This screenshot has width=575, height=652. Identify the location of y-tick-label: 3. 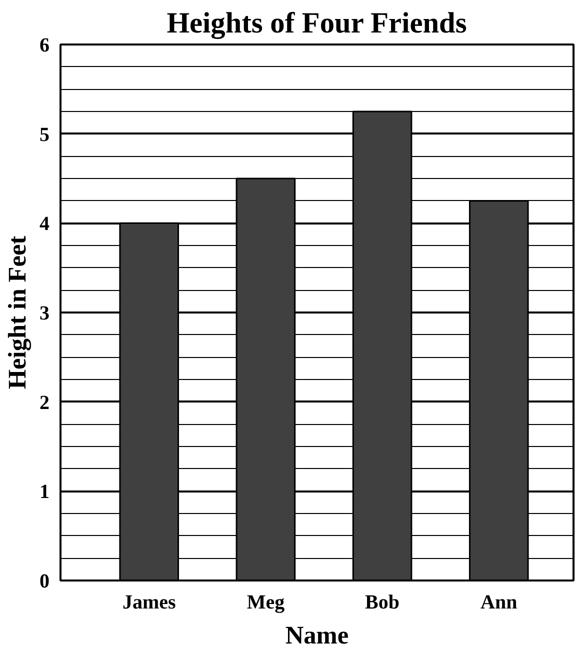
(45, 313).